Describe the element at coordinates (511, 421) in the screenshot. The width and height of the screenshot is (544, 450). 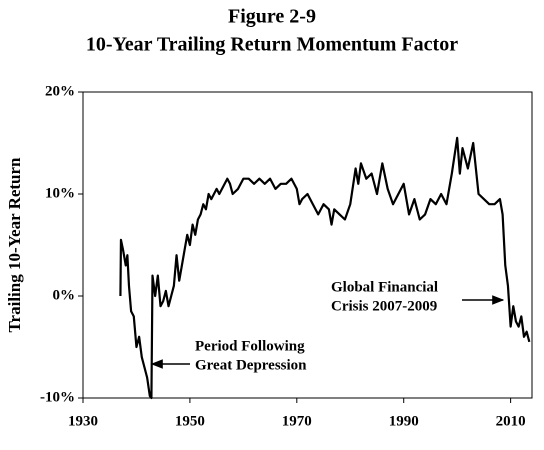
I see `x-tick-label: 2010` at that location.